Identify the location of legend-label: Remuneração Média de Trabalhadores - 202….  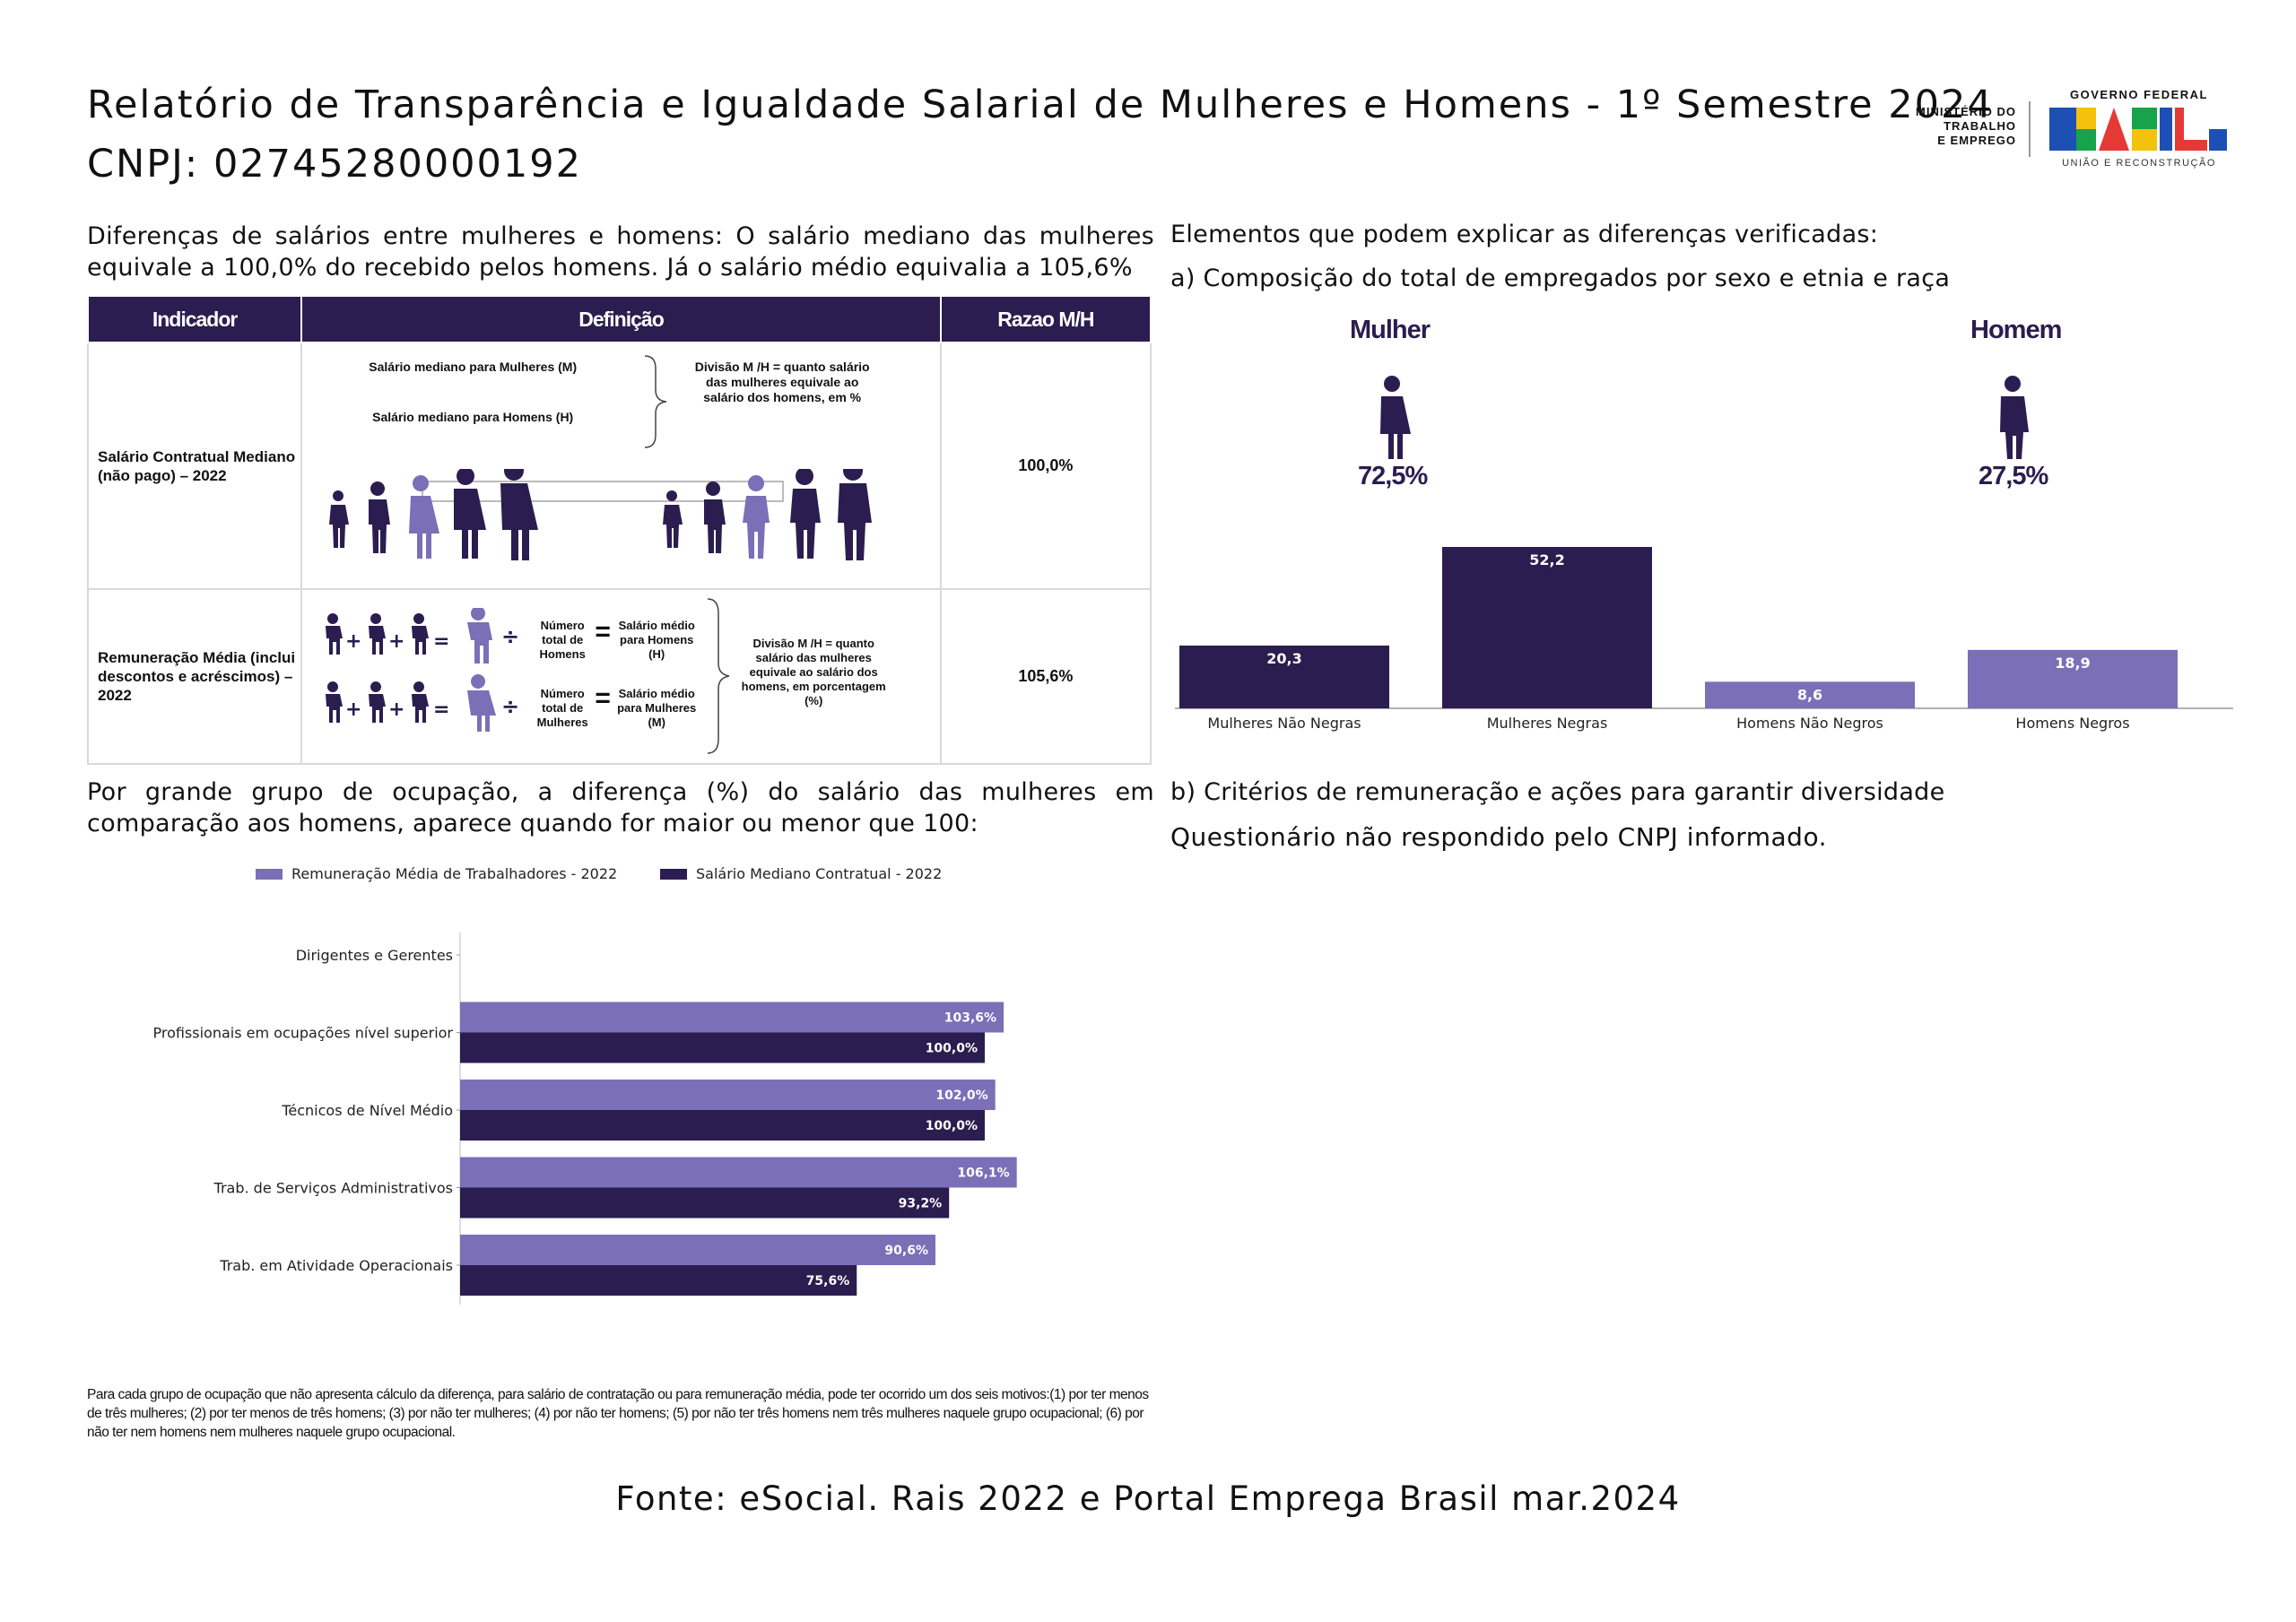
(454, 873).